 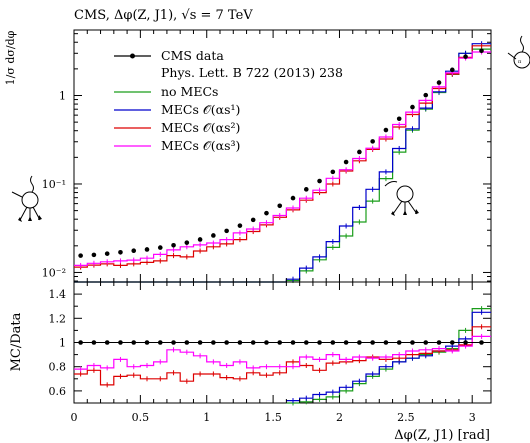 I want to click on legend-label: MECs 𝒪(αs²), so click(x=200, y=127).